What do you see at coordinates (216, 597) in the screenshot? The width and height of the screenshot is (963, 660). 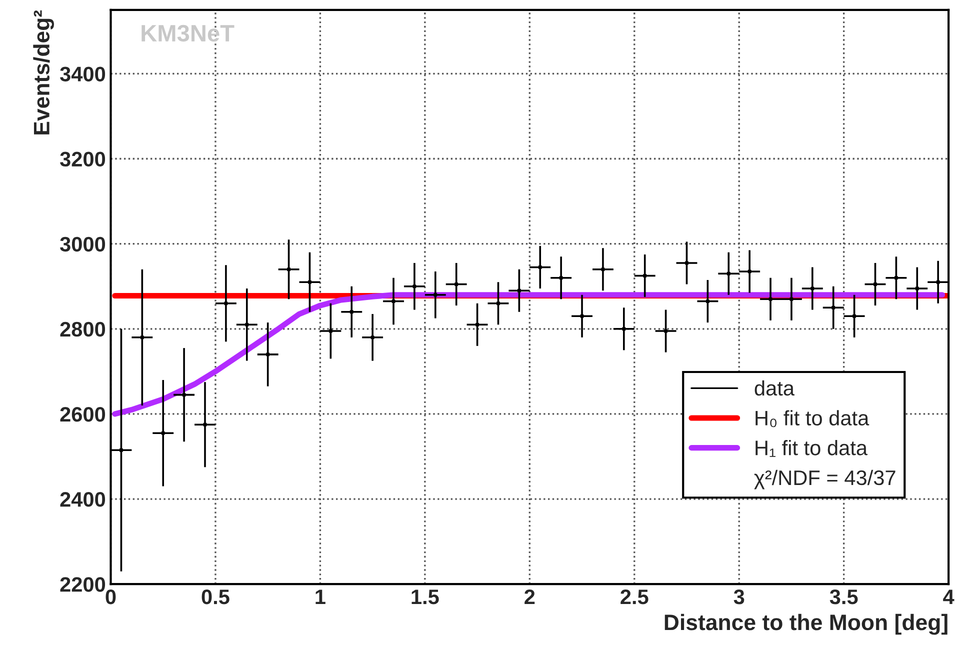 I see `x-tick-label: 0.5` at bounding box center [216, 597].